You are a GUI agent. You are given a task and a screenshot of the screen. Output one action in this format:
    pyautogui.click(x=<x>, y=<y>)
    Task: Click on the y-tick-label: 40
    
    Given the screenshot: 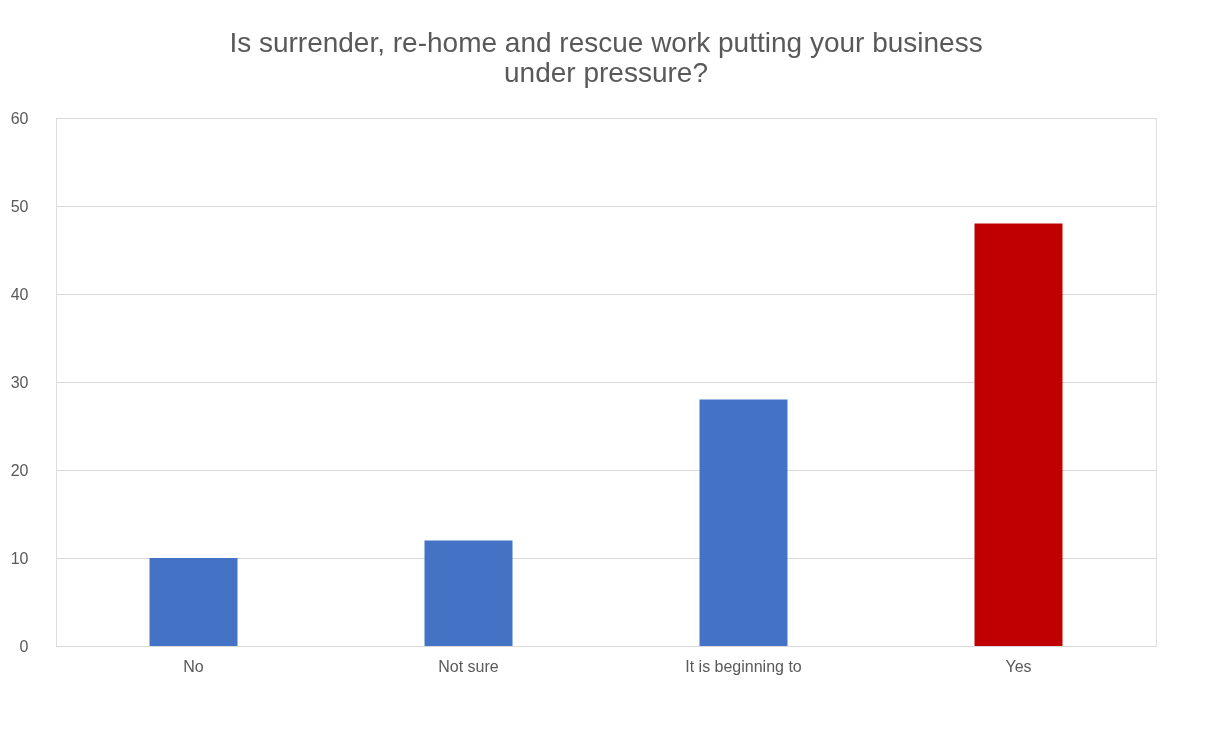 What is the action you would take?
    pyautogui.click(x=19, y=294)
    